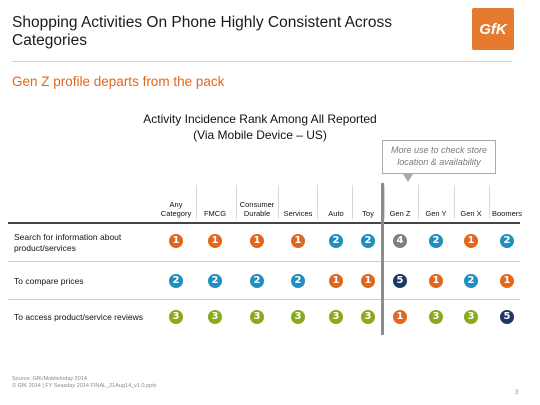 The width and height of the screenshot is (540, 405). Describe the element at coordinates (368, 213) in the screenshot. I see `column-header: Toy` at that location.